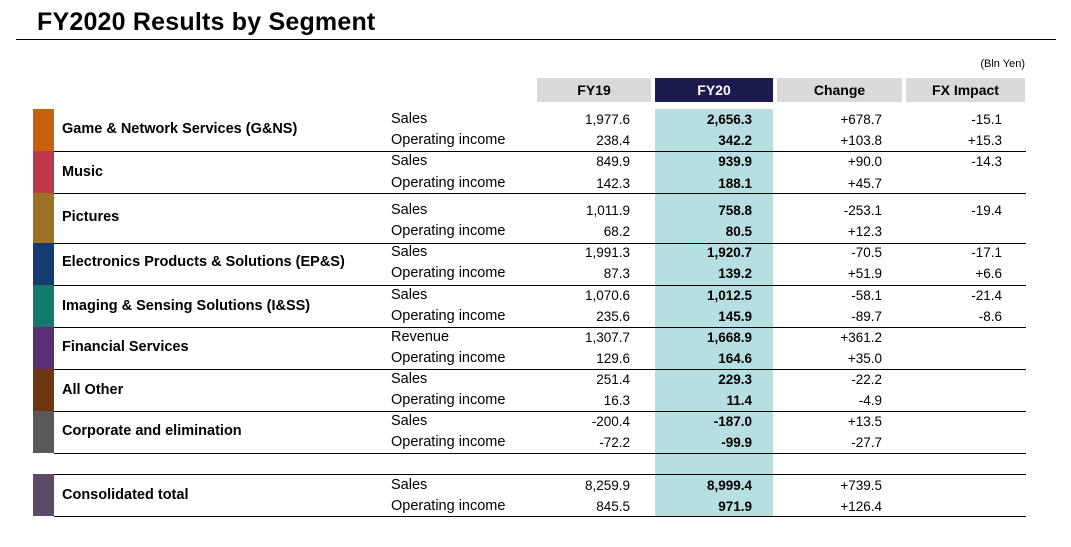 The width and height of the screenshot is (1071, 547). Describe the element at coordinates (864, 358) in the screenshot. I see `value-change: +35.0` at that location.